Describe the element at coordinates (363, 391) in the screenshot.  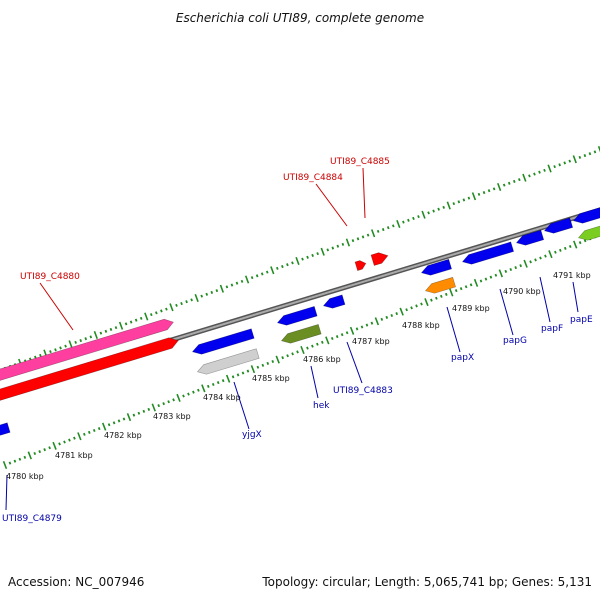
I see `gene-label-UTI89_C4883: UTI89_C4883` at that location.